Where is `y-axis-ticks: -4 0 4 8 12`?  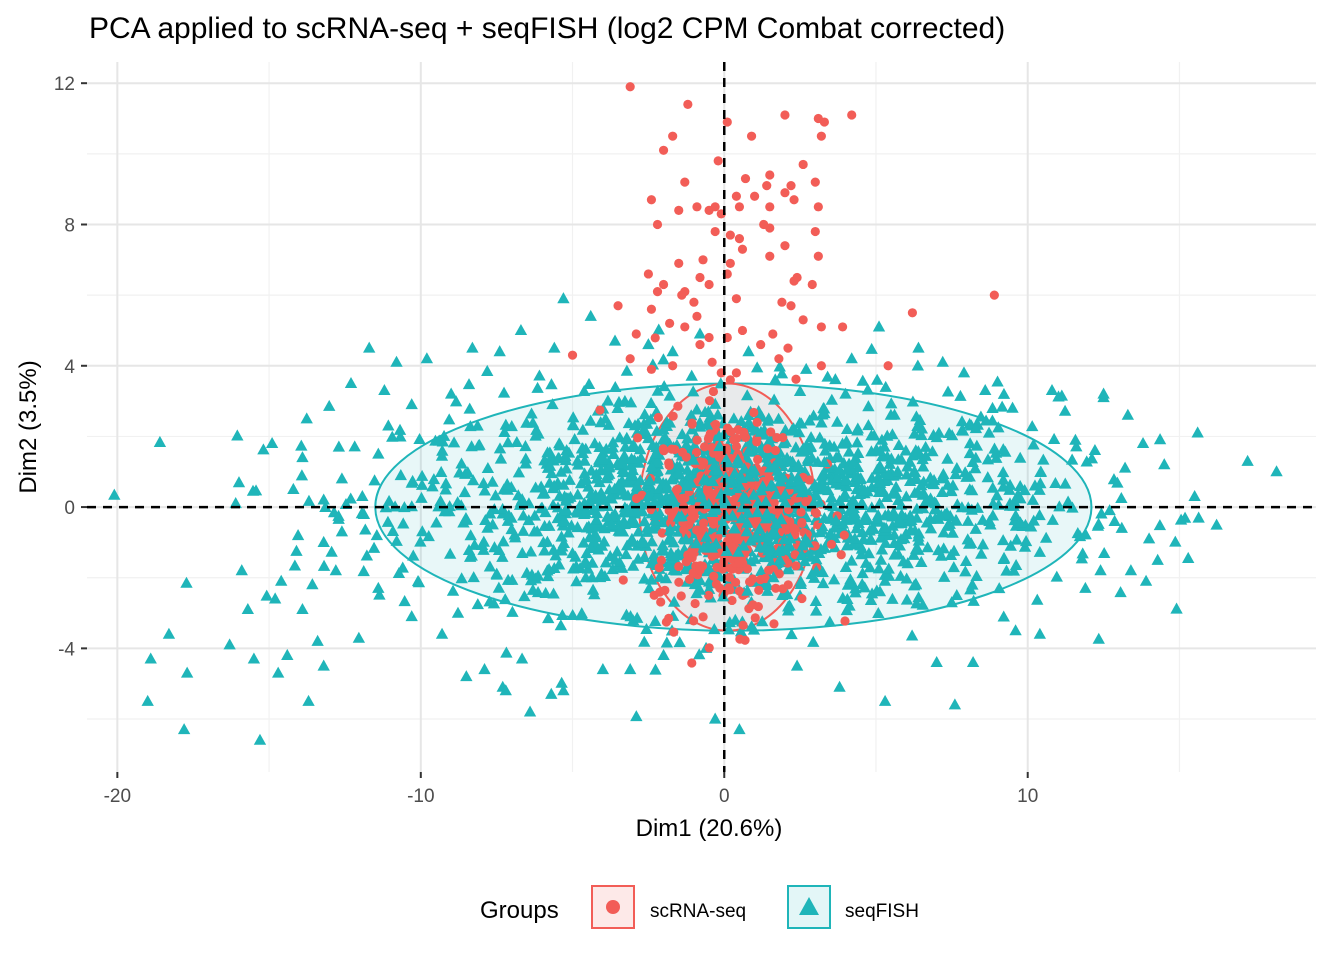
y-axis-ticks: -4 0 4 8 12 is located at coordinates (70, 367).